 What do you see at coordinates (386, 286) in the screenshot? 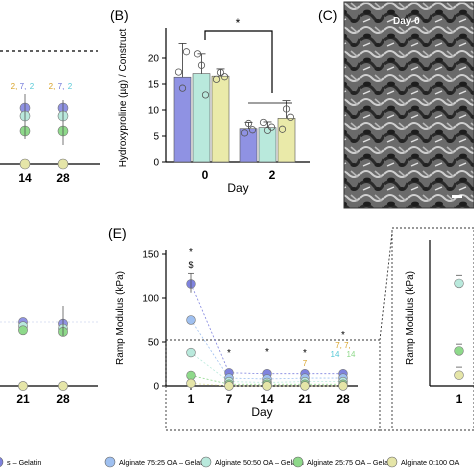
I see `zoom-connector-top` at bounding box center [386, 286].